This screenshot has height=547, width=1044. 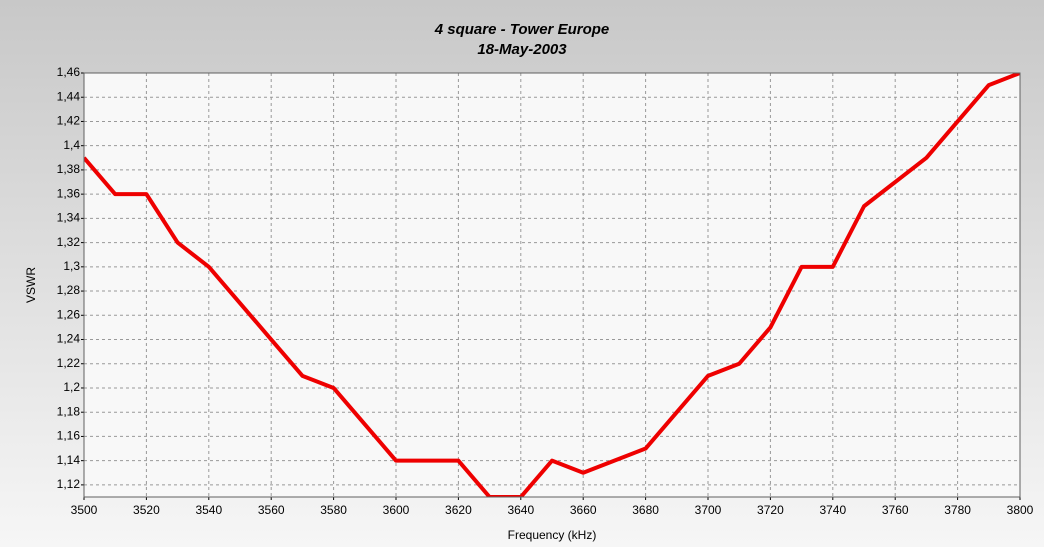 I want to click on x-tick-label: 3620, so click(x=458, y=510).